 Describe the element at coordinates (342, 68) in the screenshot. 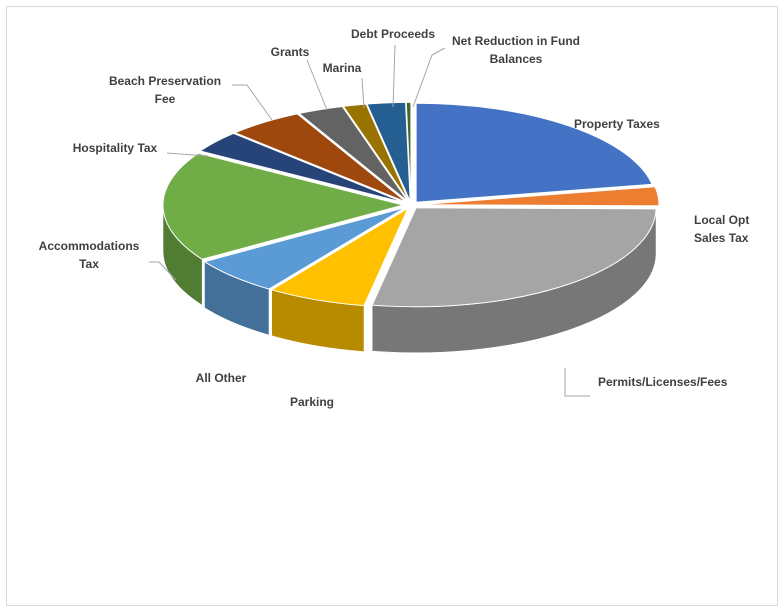

I see `label-marina: Marina` at that location.